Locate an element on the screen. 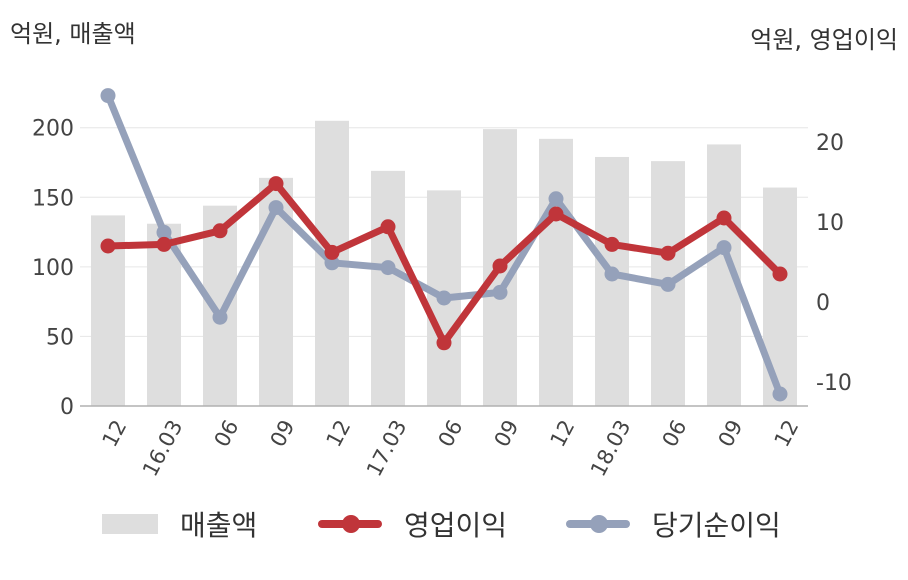  right-axis-unit-label: 억원, 영업이익 is located at coordinates (824, 40).